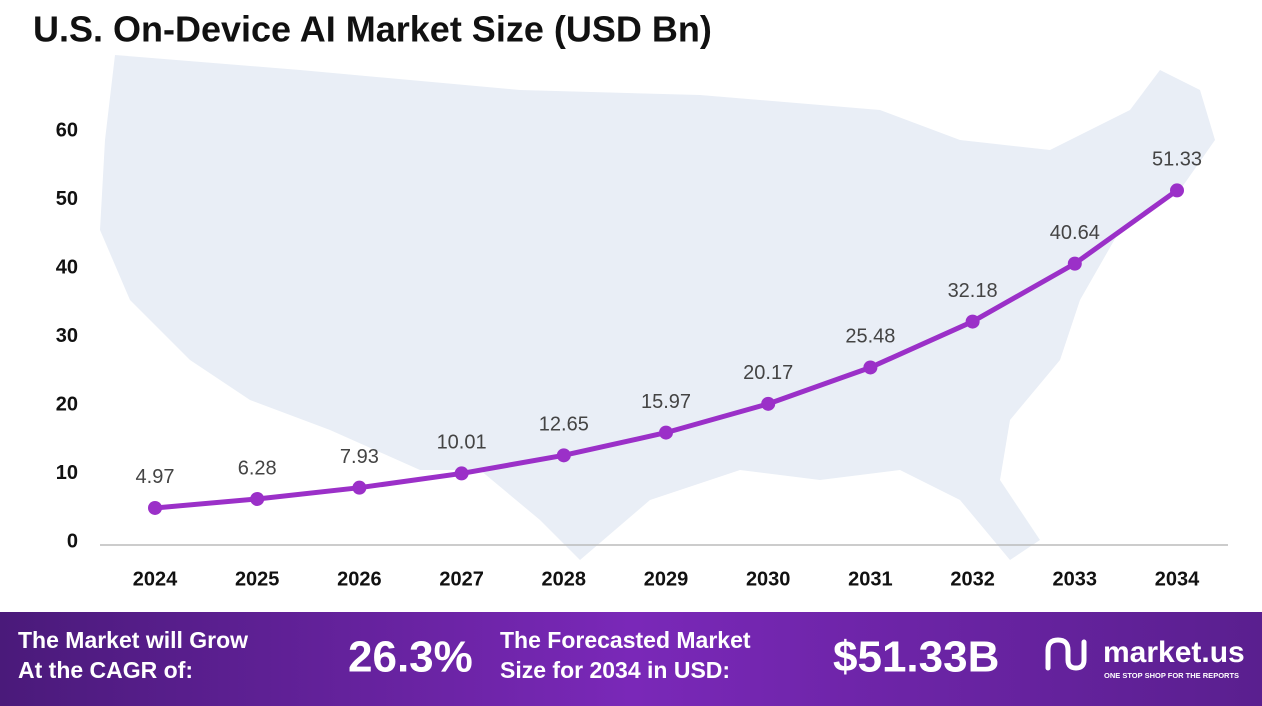 The width and height of the screenshot is (1262, 706). I want to click on y-tick-label: 50, so click(67, 199).